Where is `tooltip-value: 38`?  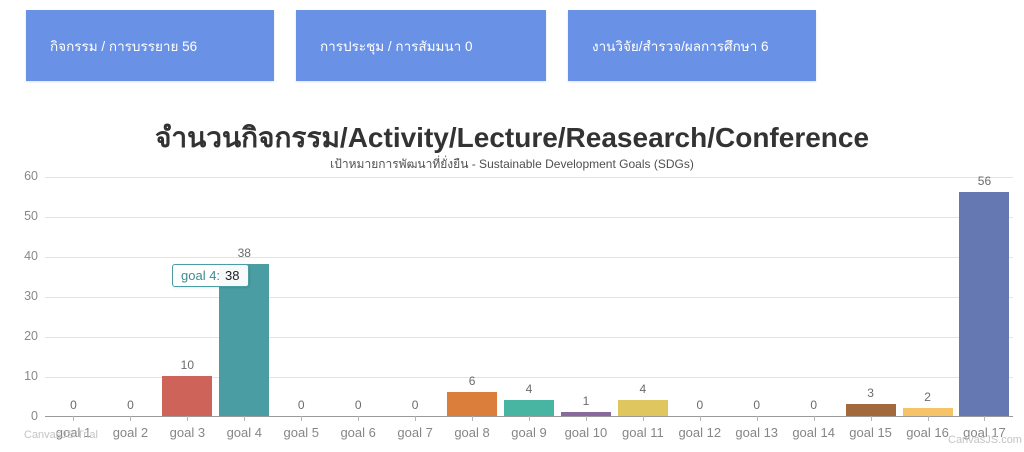 tooltip-value: 38 is located at coordinates (232, 275).